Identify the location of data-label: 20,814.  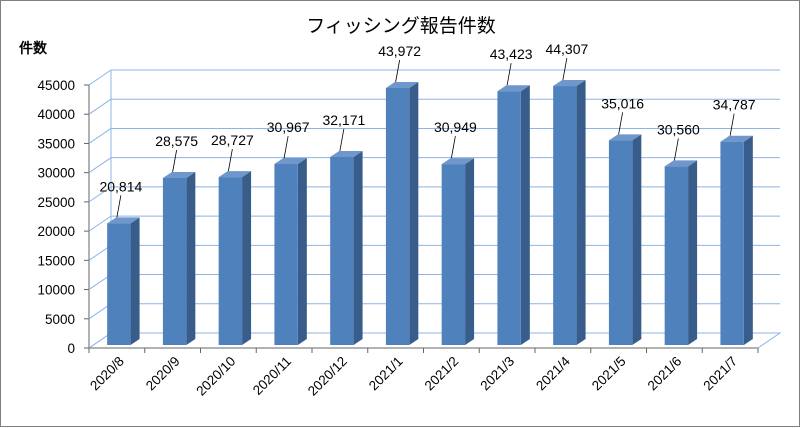
(120, 186).